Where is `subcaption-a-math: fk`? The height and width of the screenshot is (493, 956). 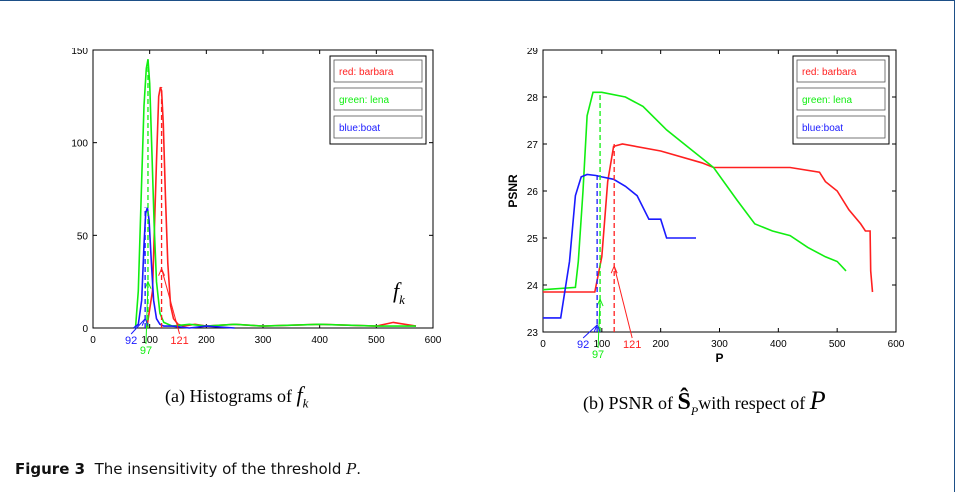 subcaption-a-math: fk is located at coordinates (302, 396).